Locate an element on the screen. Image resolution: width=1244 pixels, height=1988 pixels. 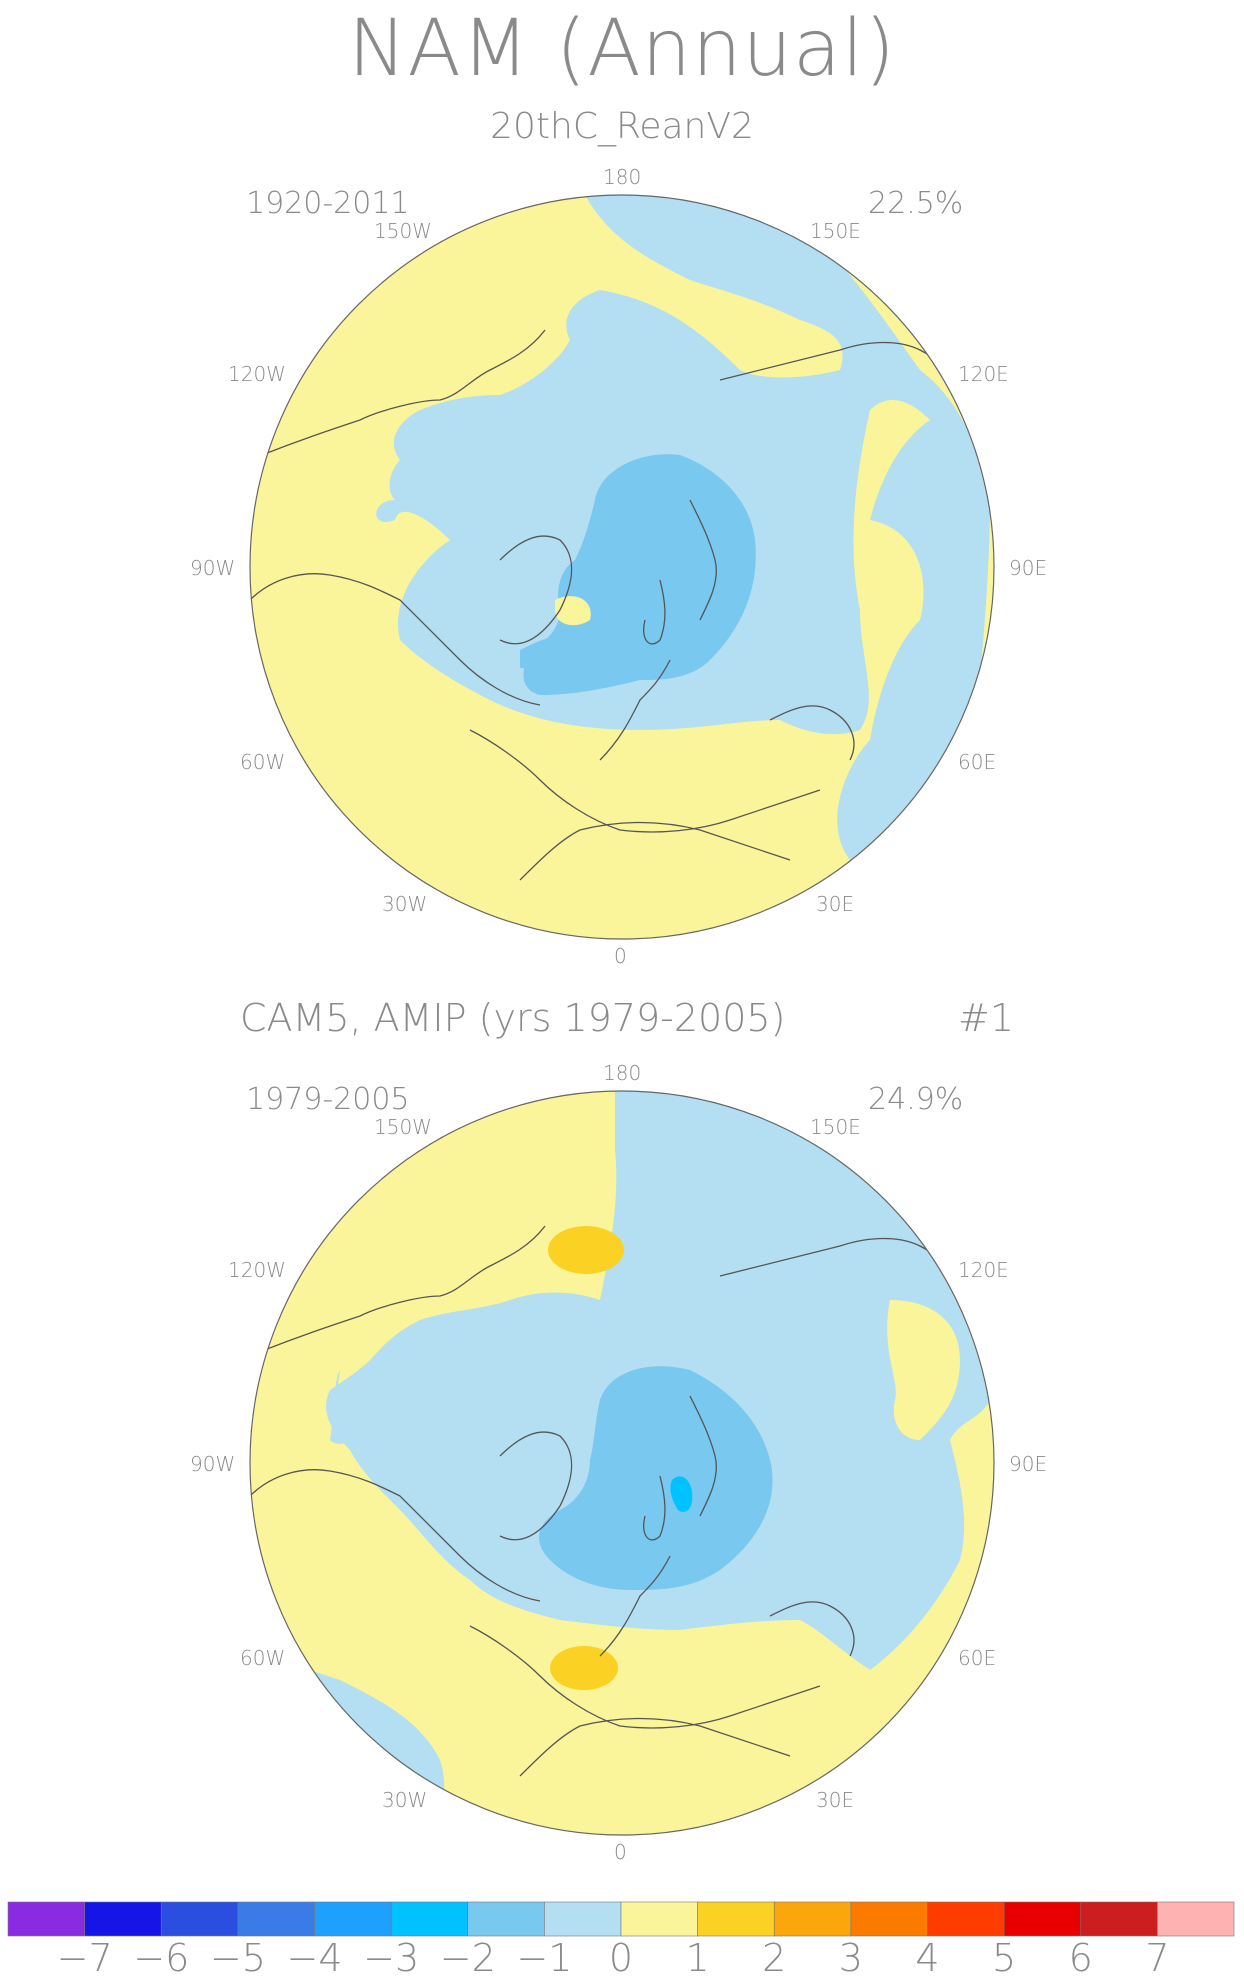
panel1-lon-60w: 60W is located at coordinates (263, 762).